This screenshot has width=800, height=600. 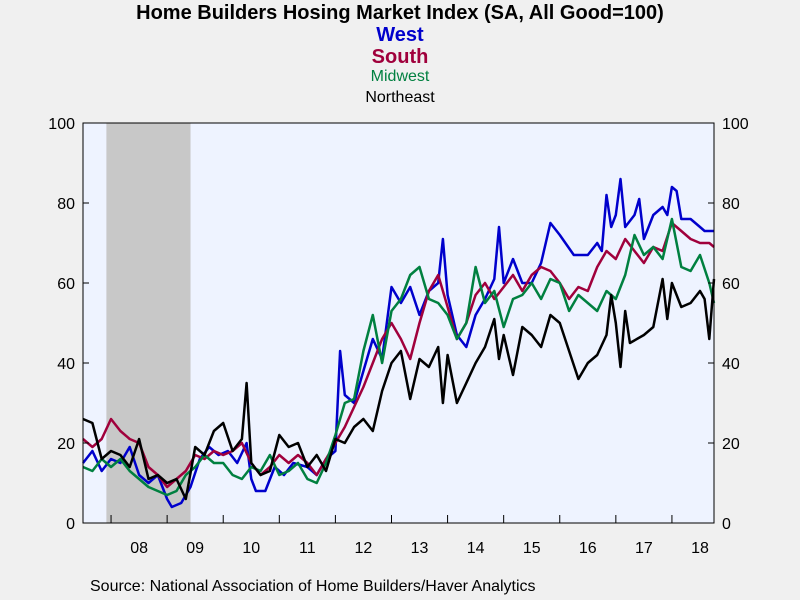 What do you see at coordinates (588, 548) in the screenshot?
I see `x-tick-label: 16` at bounding box center [588, 548].